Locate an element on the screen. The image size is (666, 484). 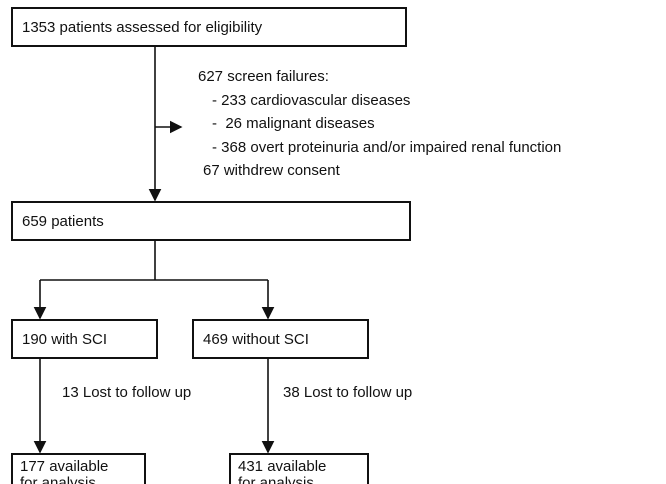
node-label: 431 available is located at coordinates (282, 466).